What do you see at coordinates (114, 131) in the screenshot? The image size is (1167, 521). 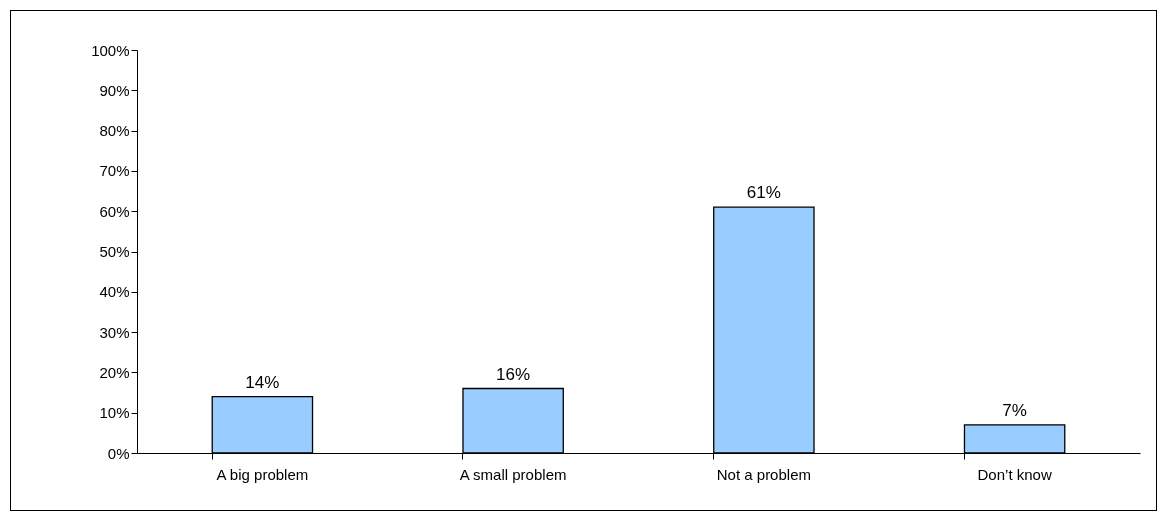 I see `y-tick-label: 80%` at bounding box center [114, 131].